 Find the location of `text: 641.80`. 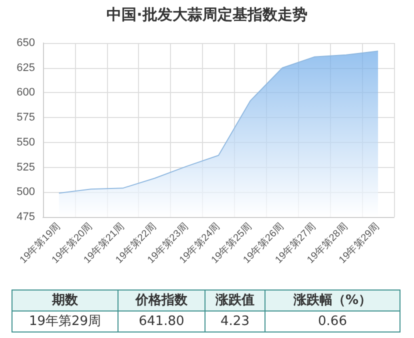

text: 641.80 is located at coordinates (161, 321).